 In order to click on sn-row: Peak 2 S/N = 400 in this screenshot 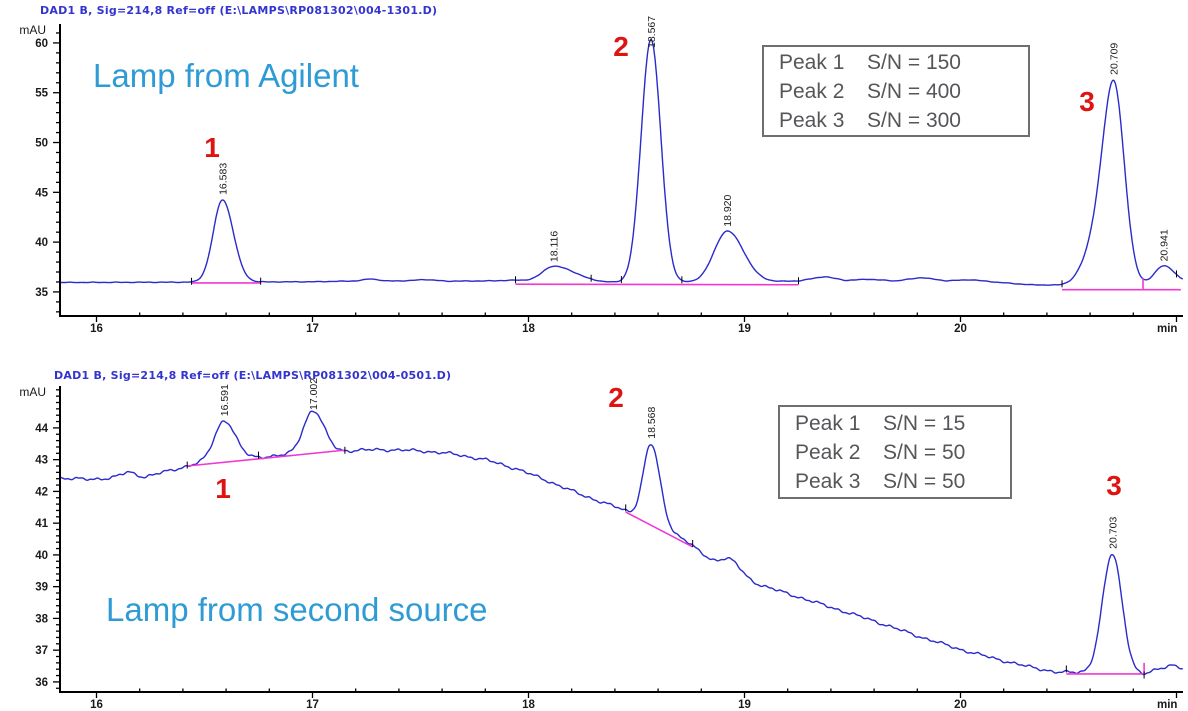, I will do `click(903, 91)`.